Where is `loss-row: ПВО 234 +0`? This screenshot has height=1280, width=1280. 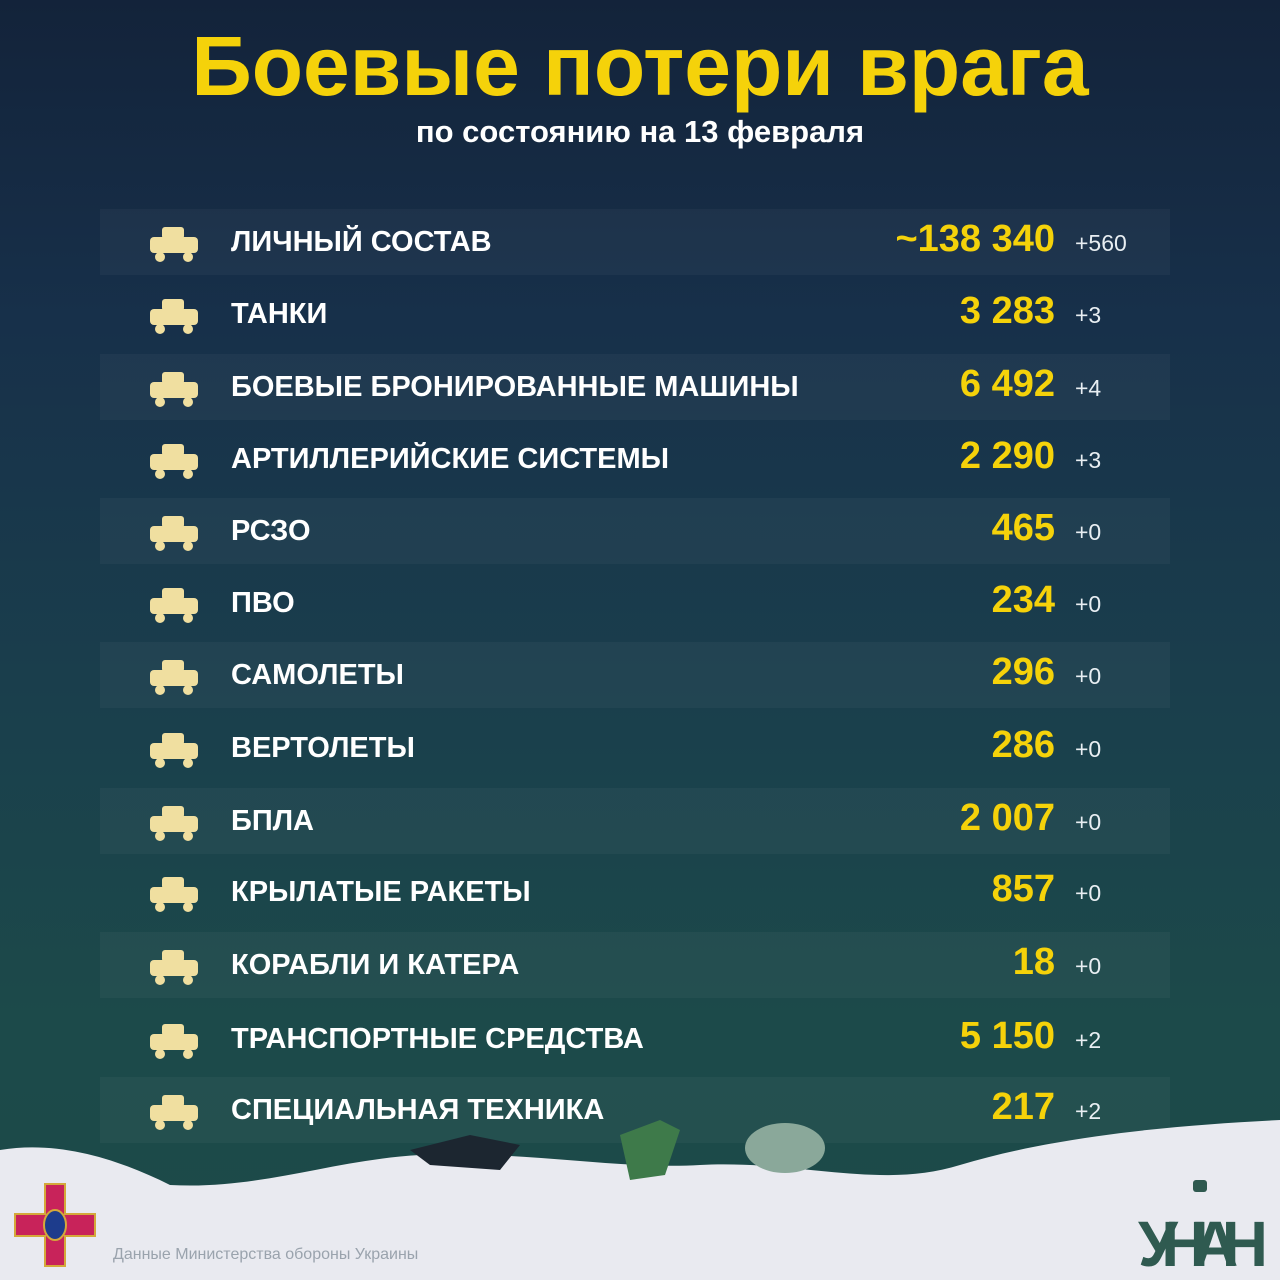
loss-row: ПВО 234 +0 is located at coordinates (635, 603).